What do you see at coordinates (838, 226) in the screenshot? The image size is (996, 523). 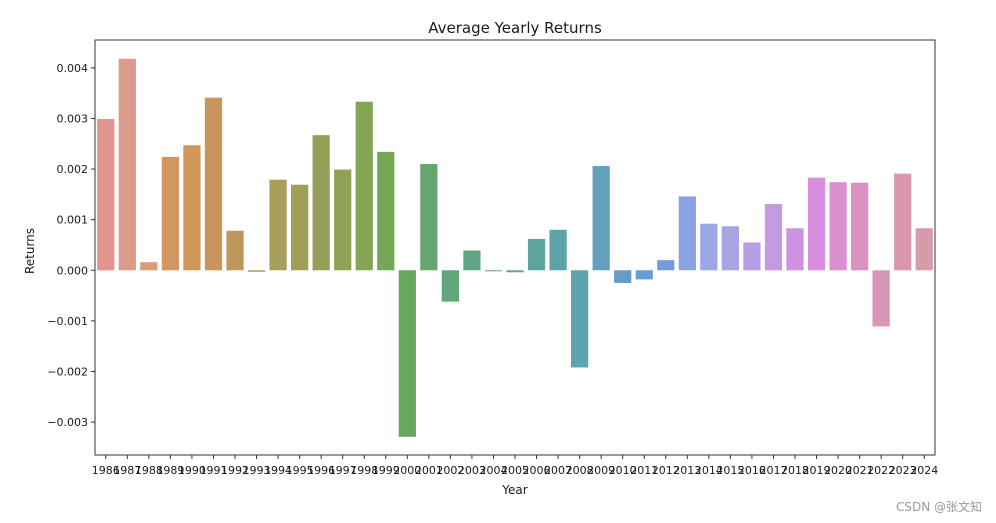 I see `bar-2020` at bounding box center [838, 226].